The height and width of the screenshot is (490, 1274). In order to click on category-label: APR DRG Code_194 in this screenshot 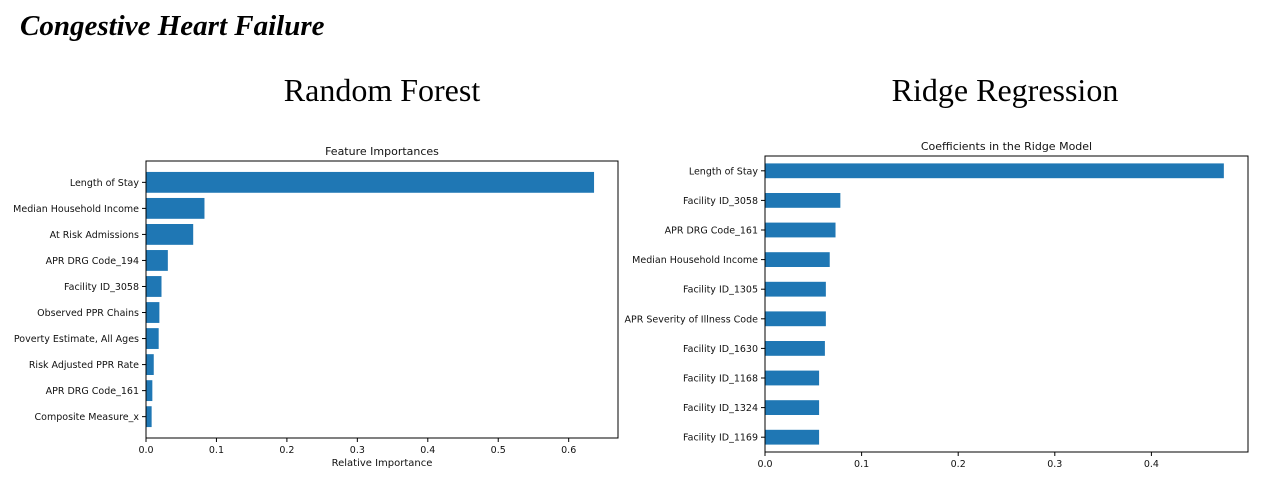, I will do `click(92, 261)`.